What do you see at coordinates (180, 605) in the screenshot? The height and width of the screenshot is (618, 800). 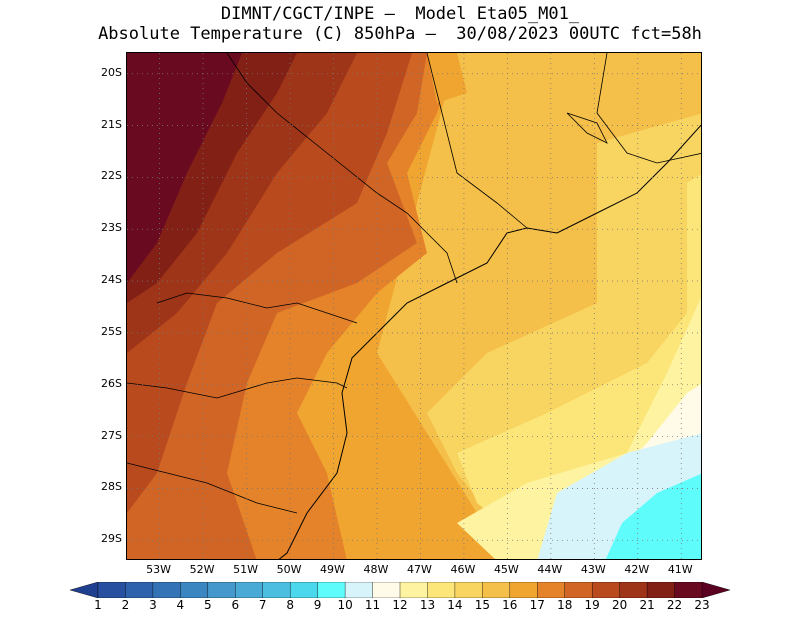 I see `colorbar-label: 4` at bounding box center [180, 605].